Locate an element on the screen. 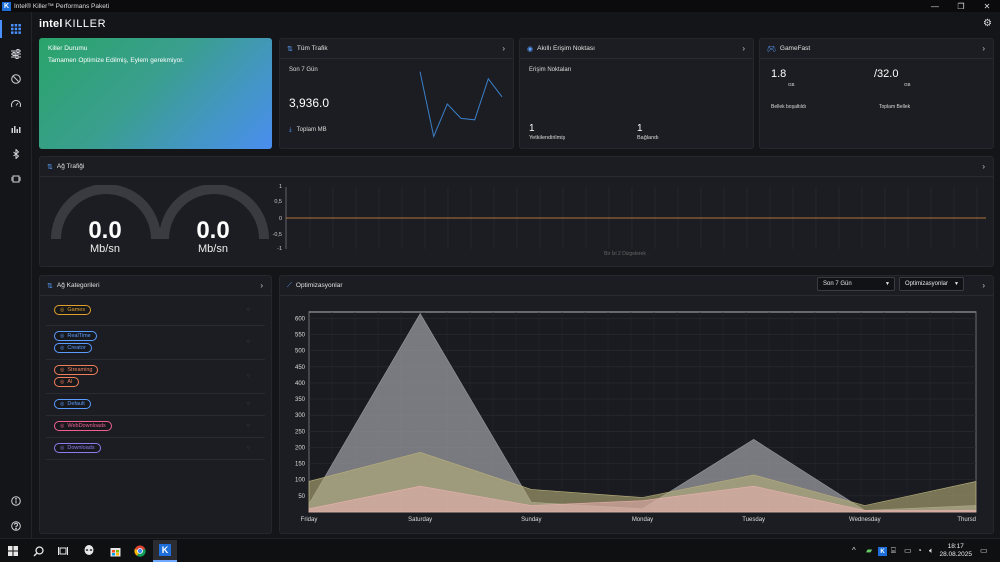 This screenshot has height=562, width=1000. chip-icon is located at coordinates (16, 179).